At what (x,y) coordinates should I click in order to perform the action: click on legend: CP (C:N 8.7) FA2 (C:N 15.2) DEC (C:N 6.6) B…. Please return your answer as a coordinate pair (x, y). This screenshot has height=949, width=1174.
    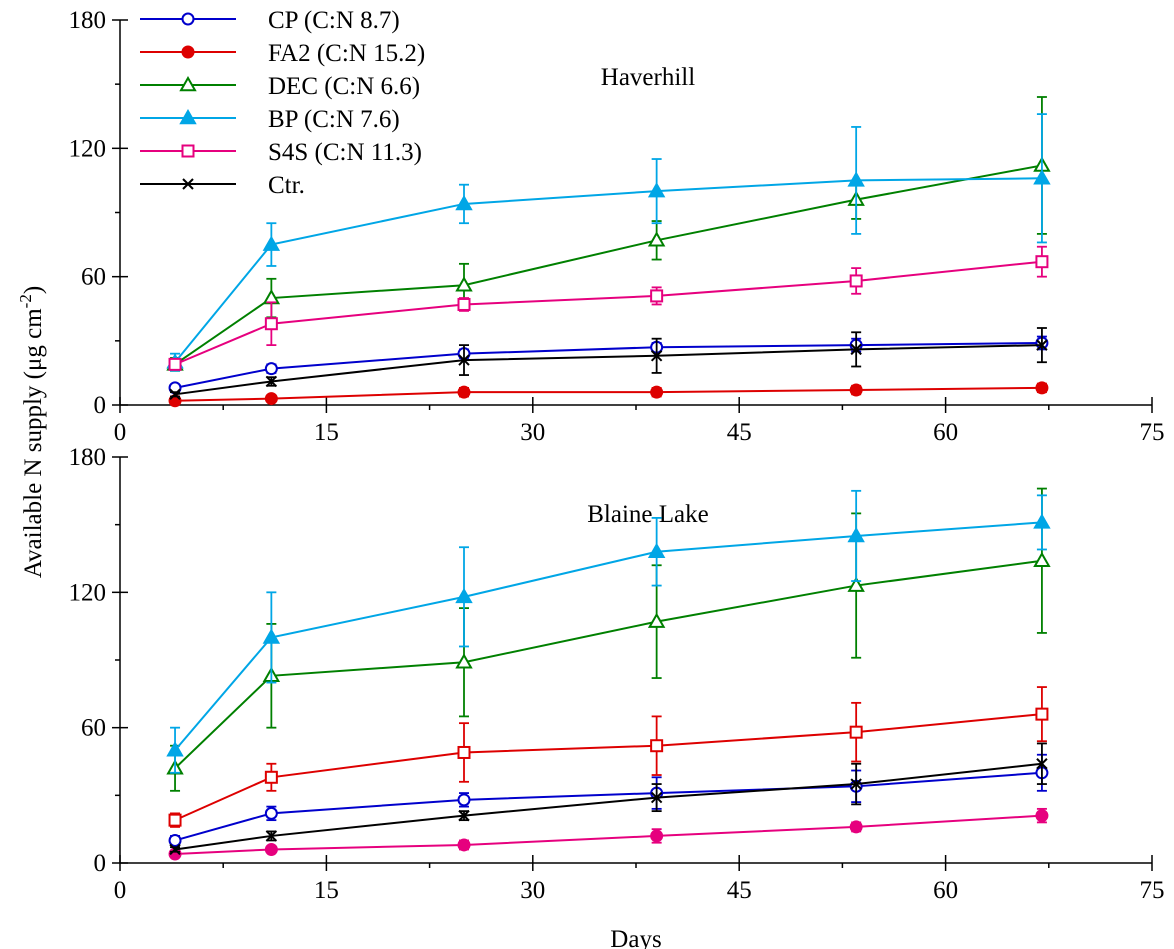
    Looking at the image, I should click on (282, 103).